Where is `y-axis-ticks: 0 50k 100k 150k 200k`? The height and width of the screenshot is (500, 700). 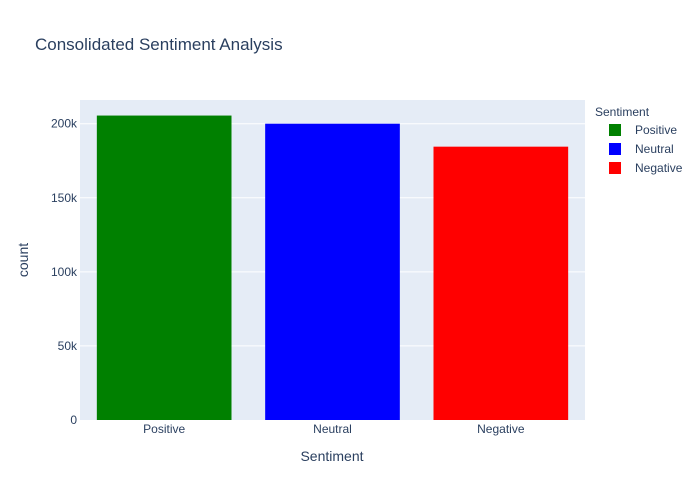
y-axis-ticks: 0 50k 100k 150k 200k is located at coordinates (64, 272).